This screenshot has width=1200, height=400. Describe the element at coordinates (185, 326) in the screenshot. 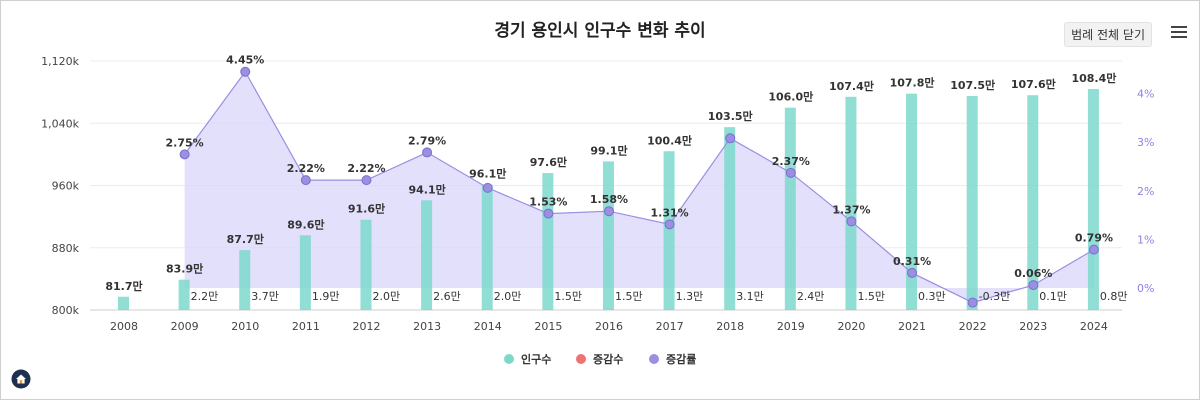

I see `x-tick-label: 2009` at that location.